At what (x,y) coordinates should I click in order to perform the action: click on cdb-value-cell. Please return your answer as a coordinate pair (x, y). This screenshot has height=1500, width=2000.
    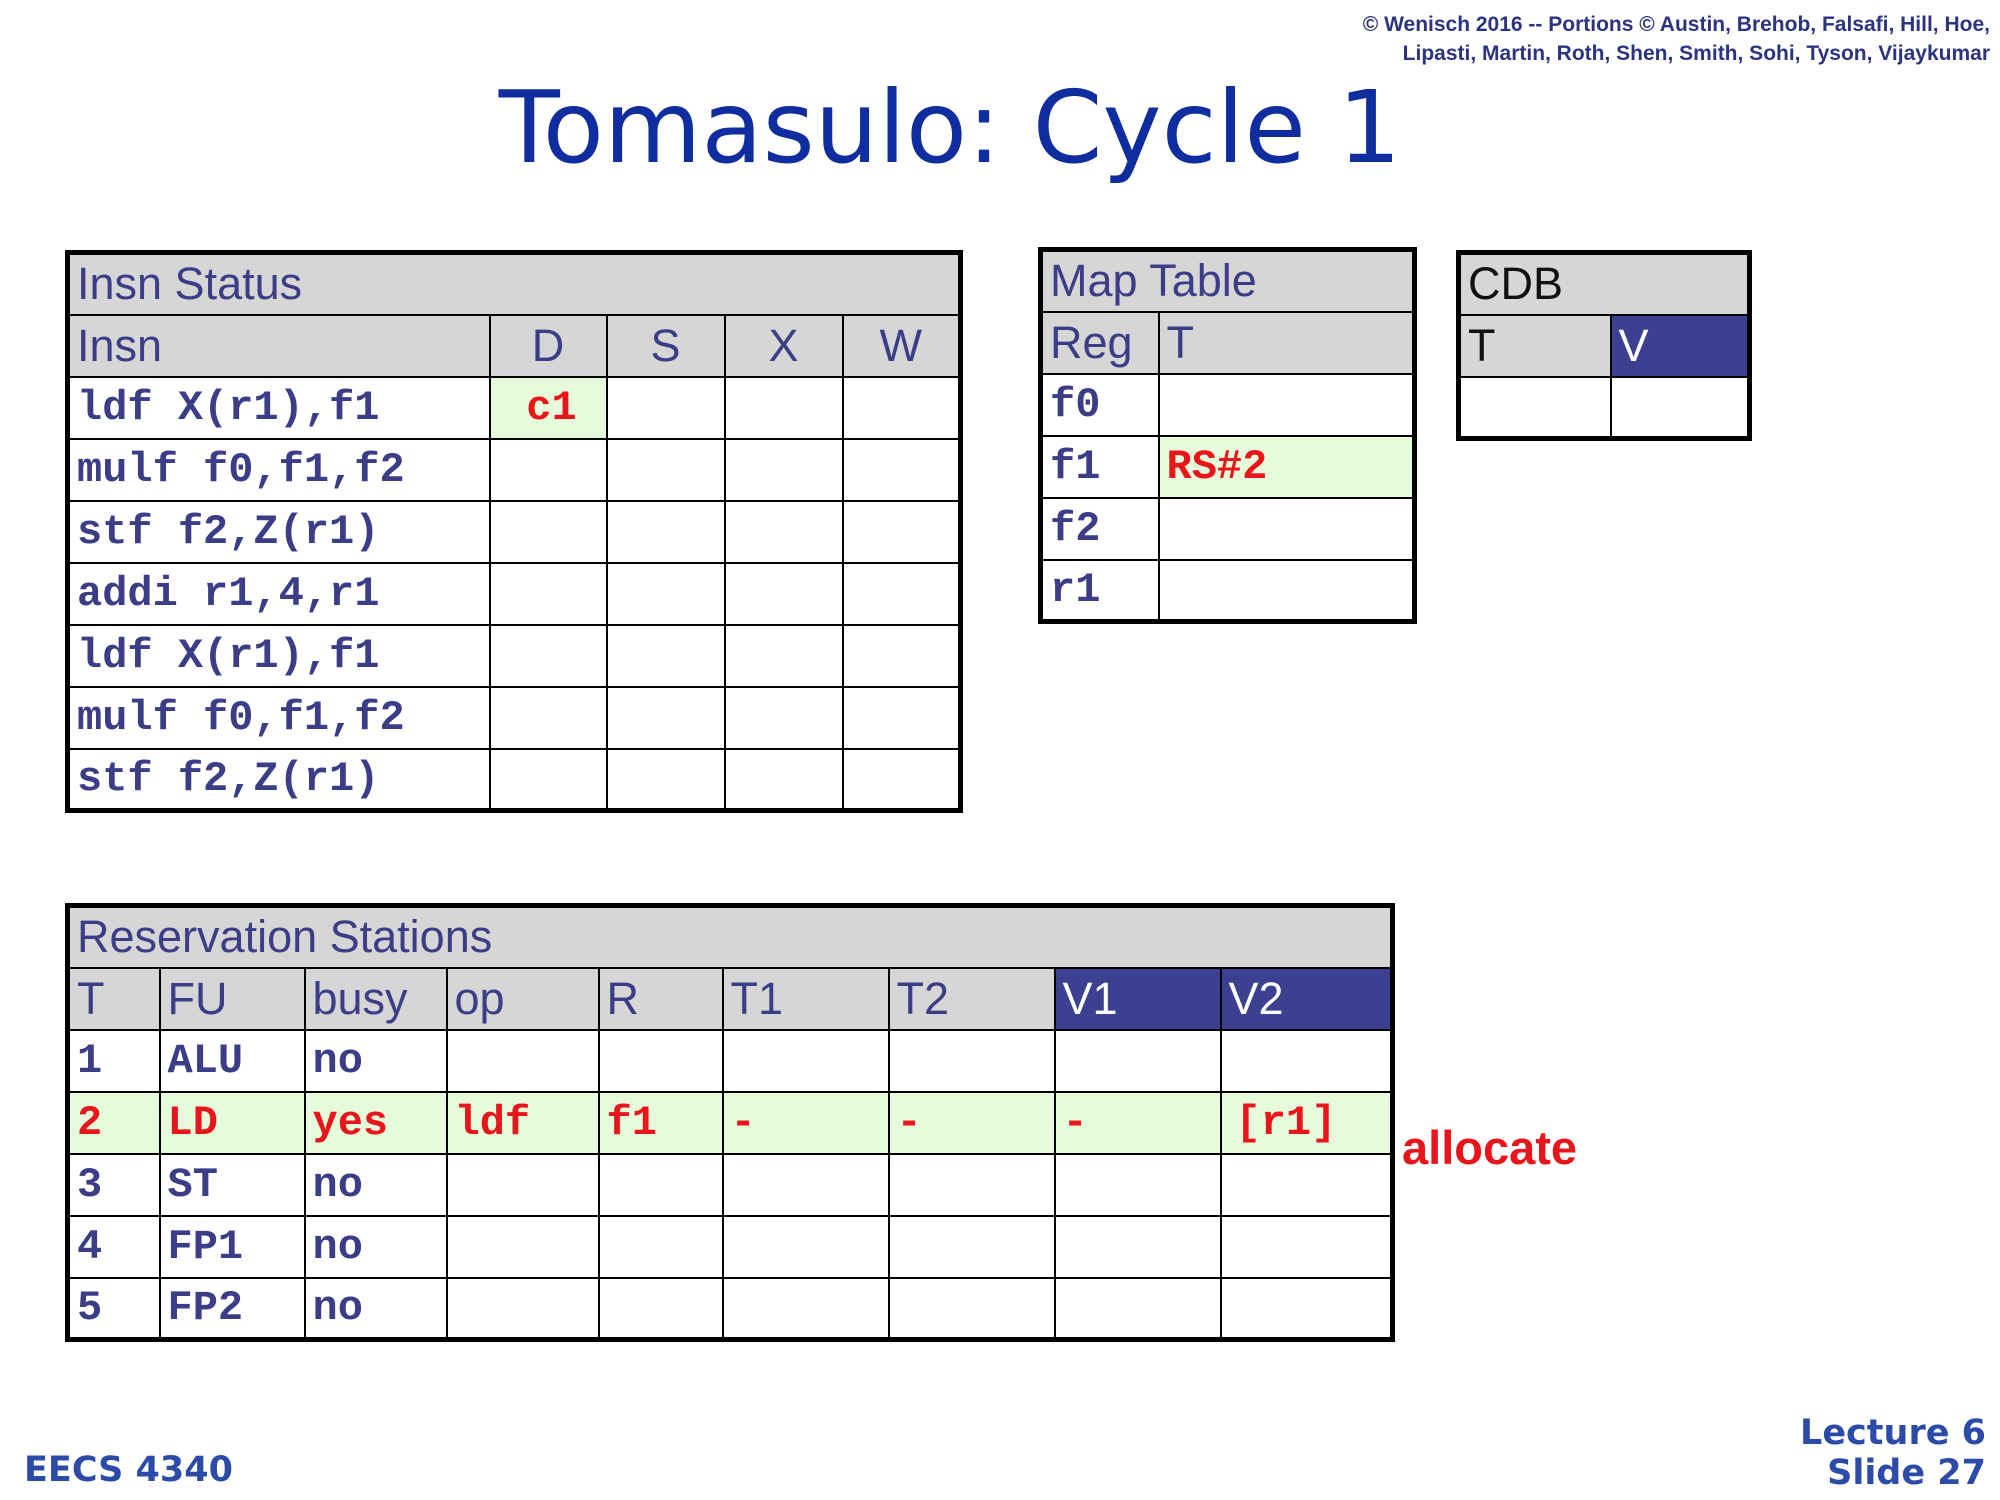
    Looking at the image, I should click on (1680, 407).